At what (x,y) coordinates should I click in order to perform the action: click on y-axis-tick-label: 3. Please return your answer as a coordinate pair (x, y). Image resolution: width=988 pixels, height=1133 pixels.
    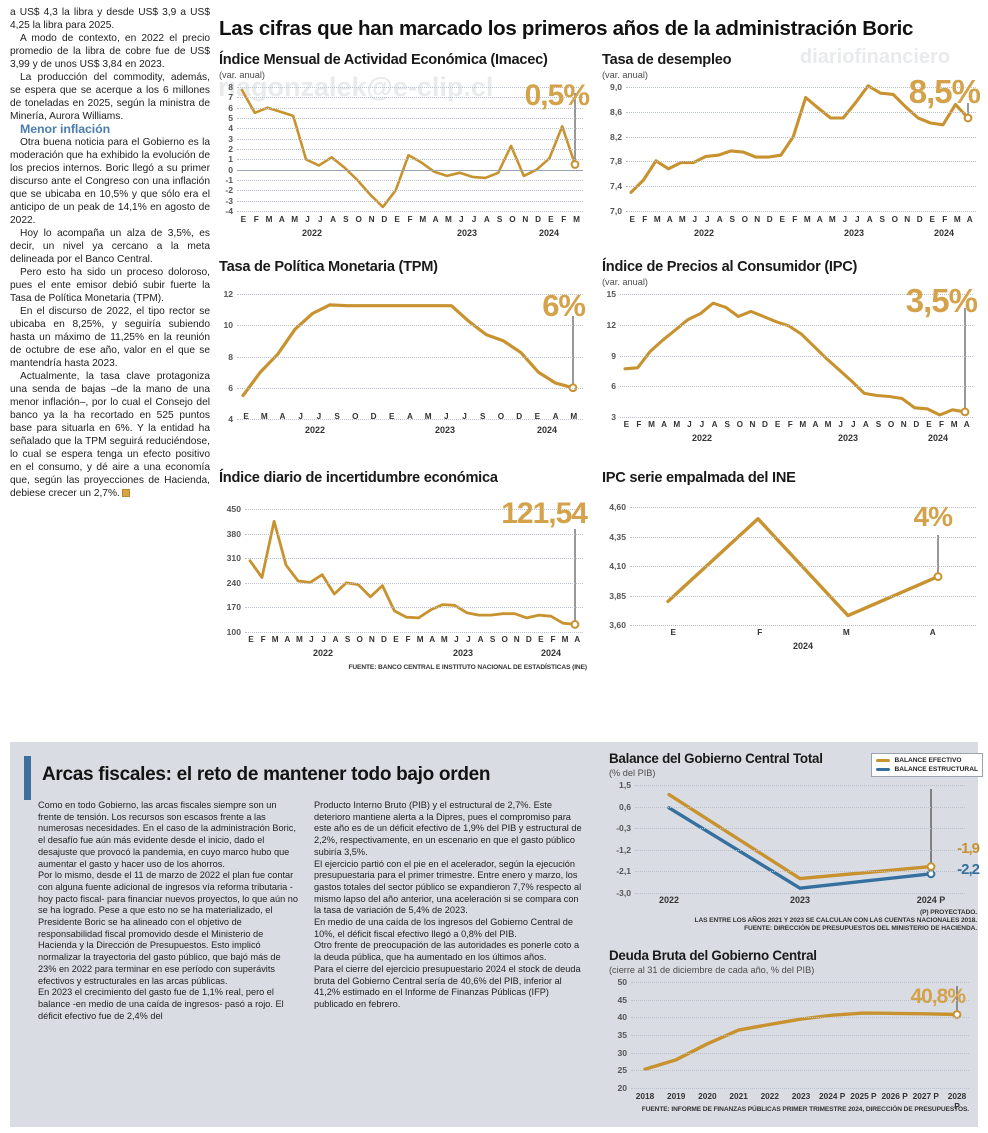
    Looking at the image, I should click on (230, 138).